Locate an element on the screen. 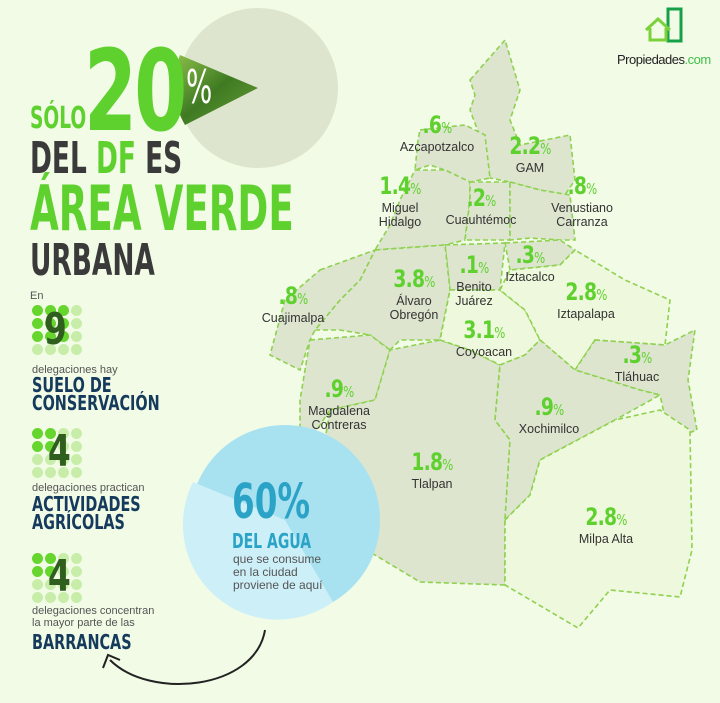 This screenshot has width=720, height=703. label-gam: 2.2% GAM is located at coordinates (530, 153).